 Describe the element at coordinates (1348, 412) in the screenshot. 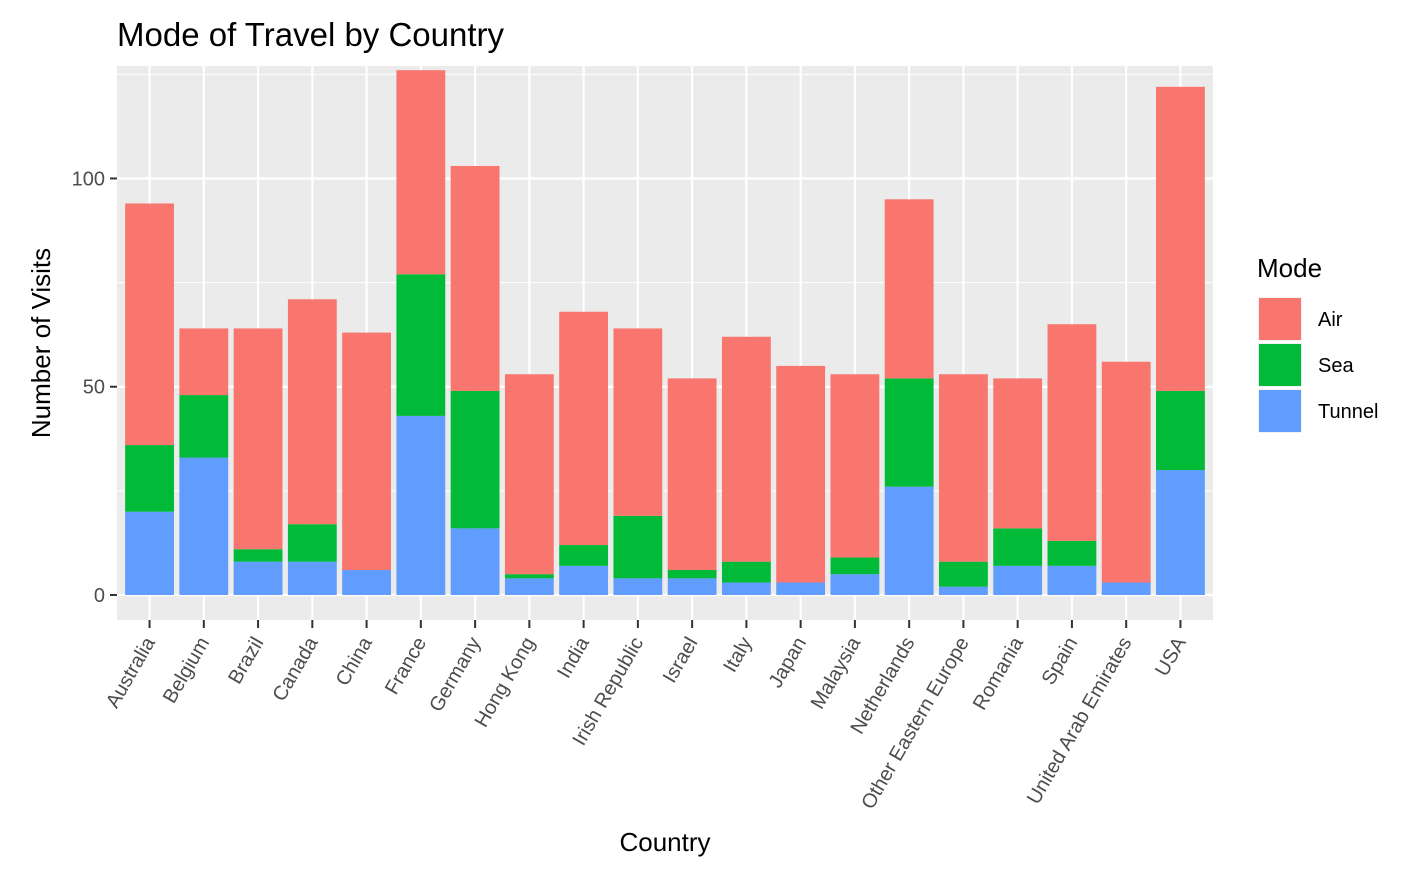

I see `legend-label: Tunnel` at that location.